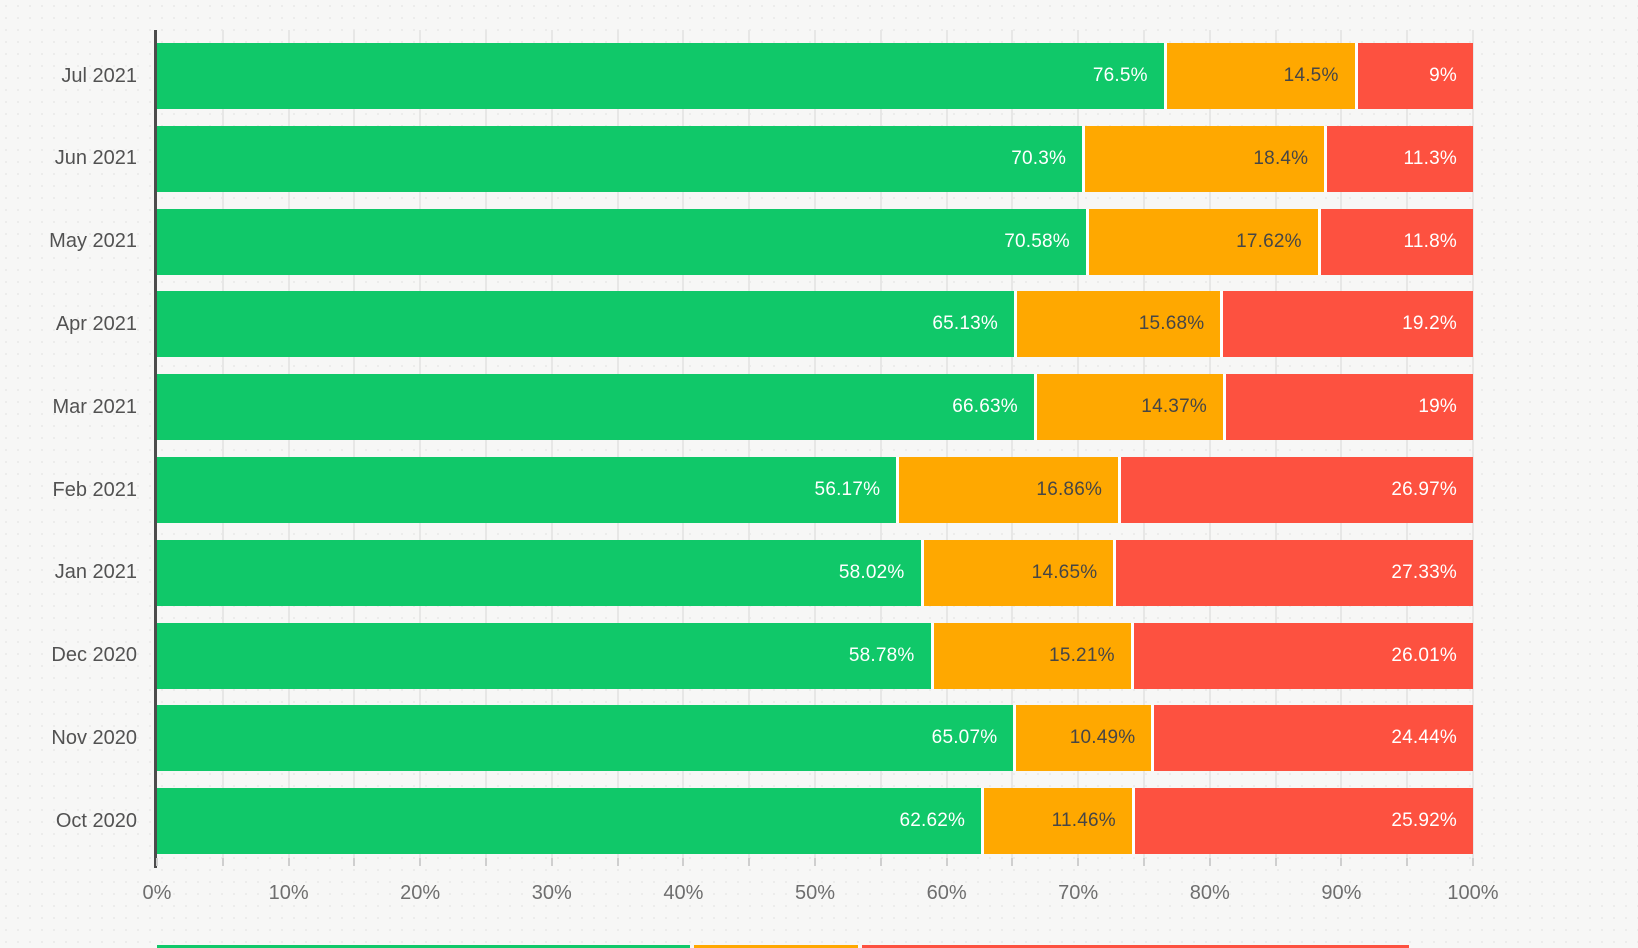 The image size is (1638, 948). I want to click on bar-value-label: 24.44%, so click(1424, 738).